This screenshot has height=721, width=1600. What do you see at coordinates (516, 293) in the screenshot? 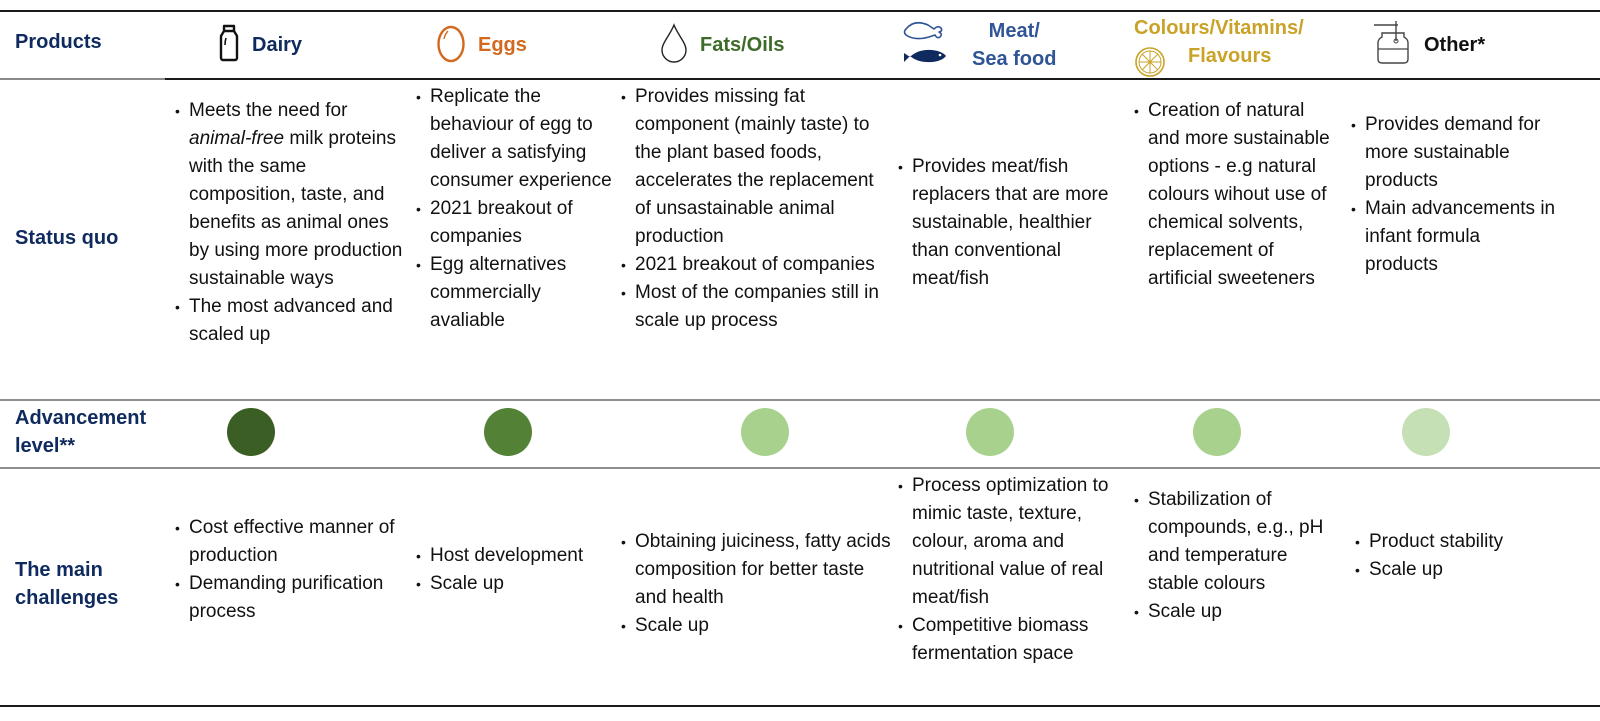
I see `status-quo-eggs-item: Egg alternatives commercially avaliable` at bounding box center [516, 293].